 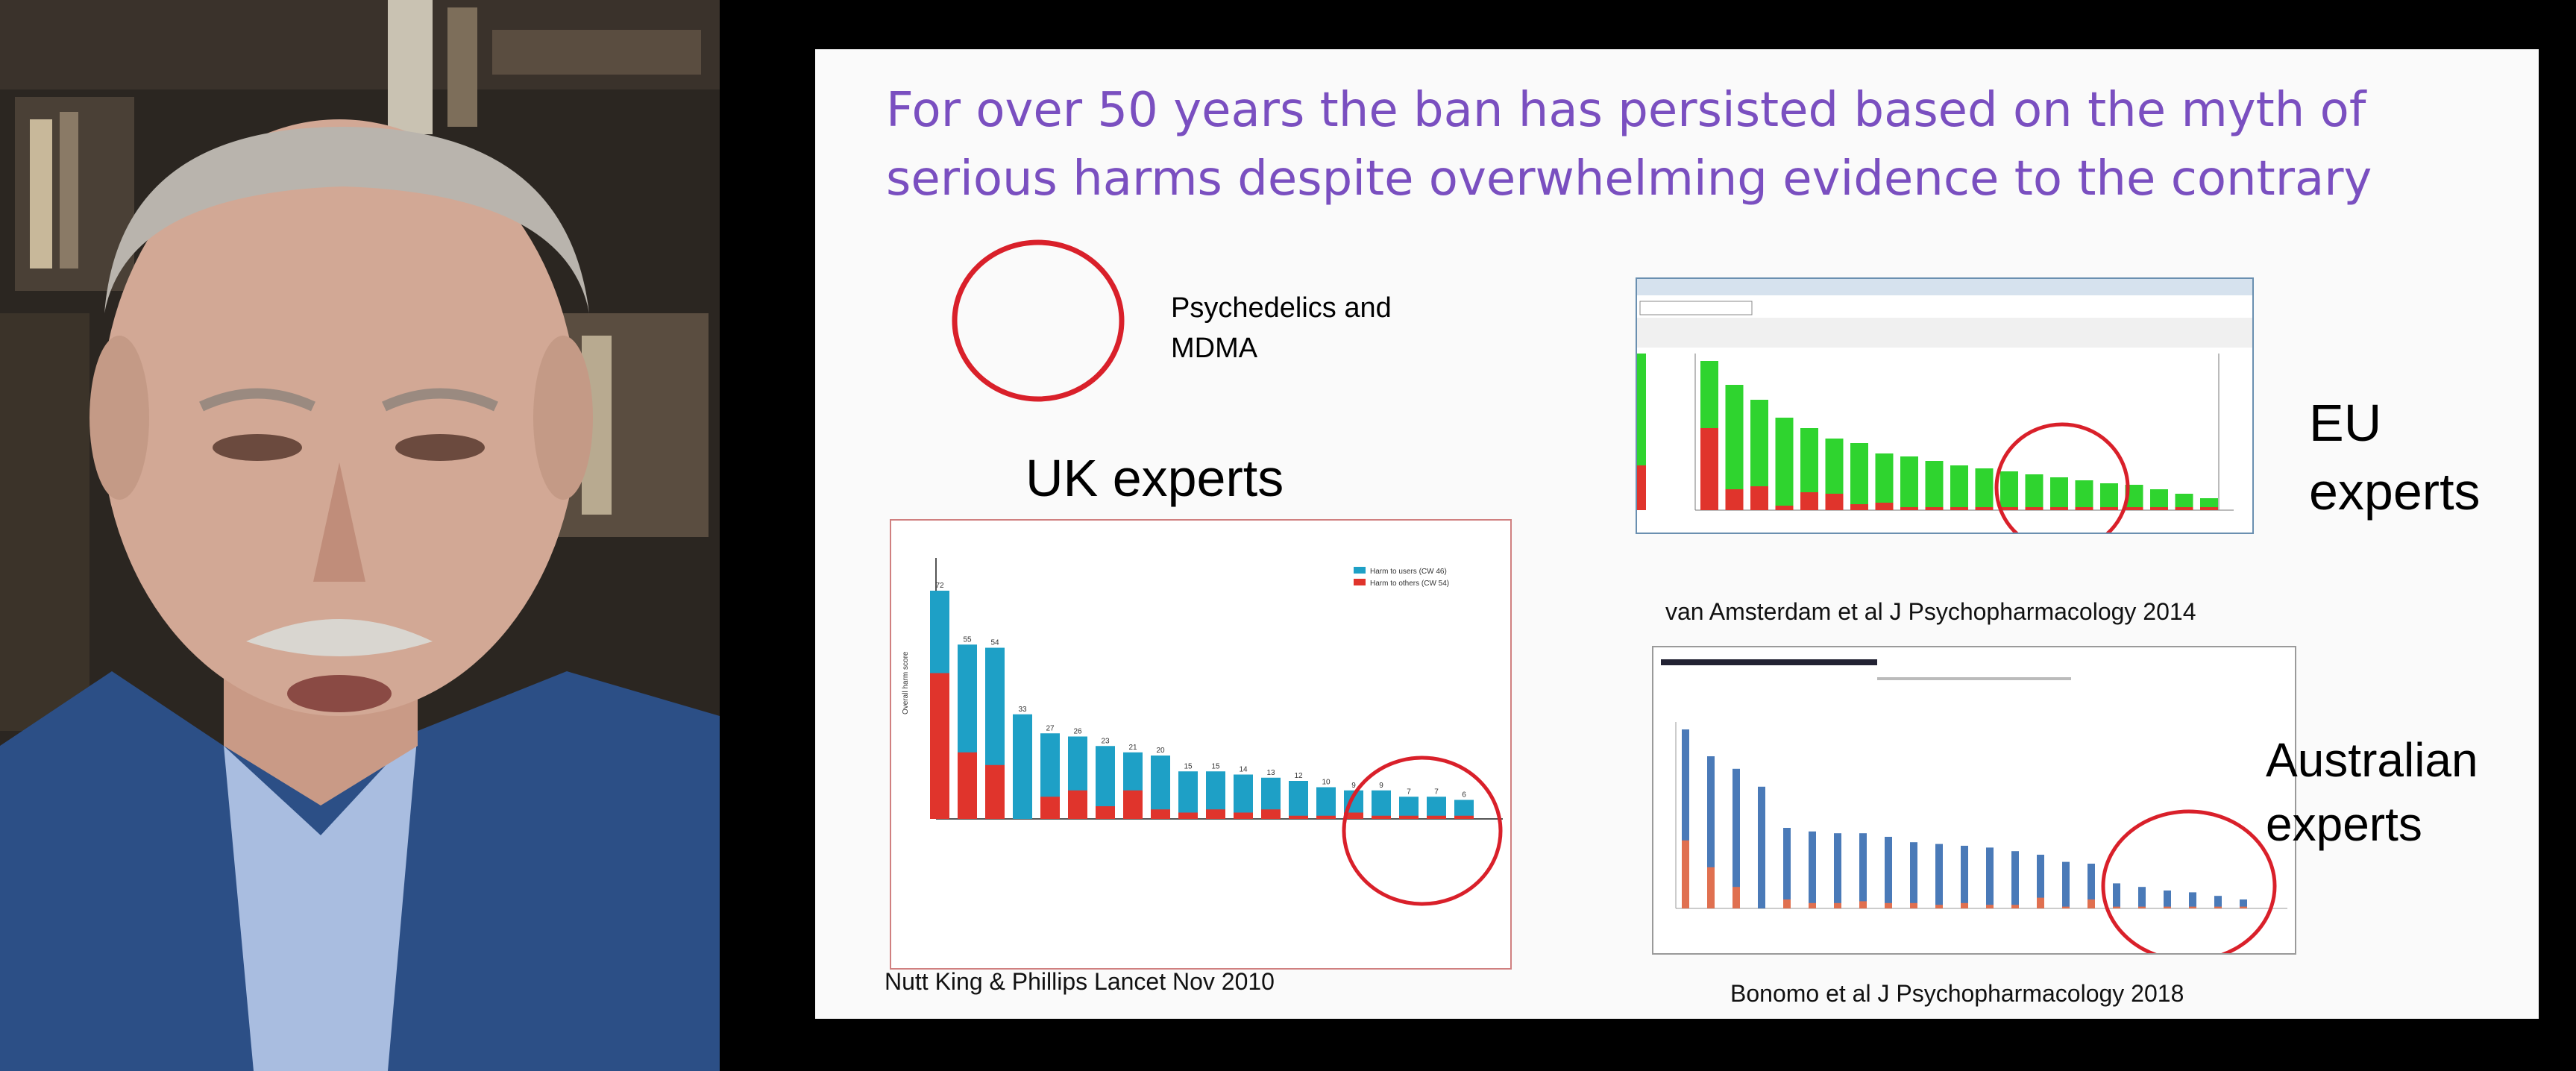 I want to click on eu-chart, so click(x=1945, y=405).